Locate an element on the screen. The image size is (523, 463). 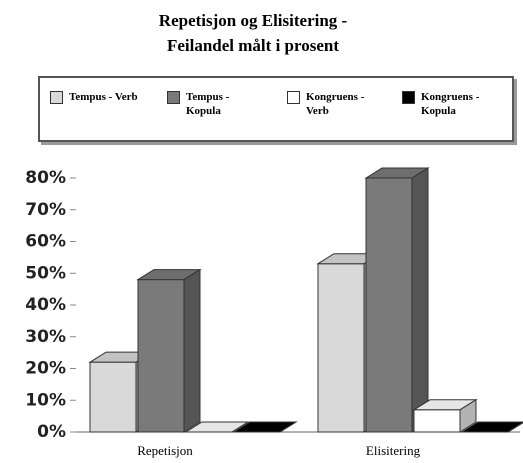
y-tick-label: 40% is located at coordinates (45, 305).